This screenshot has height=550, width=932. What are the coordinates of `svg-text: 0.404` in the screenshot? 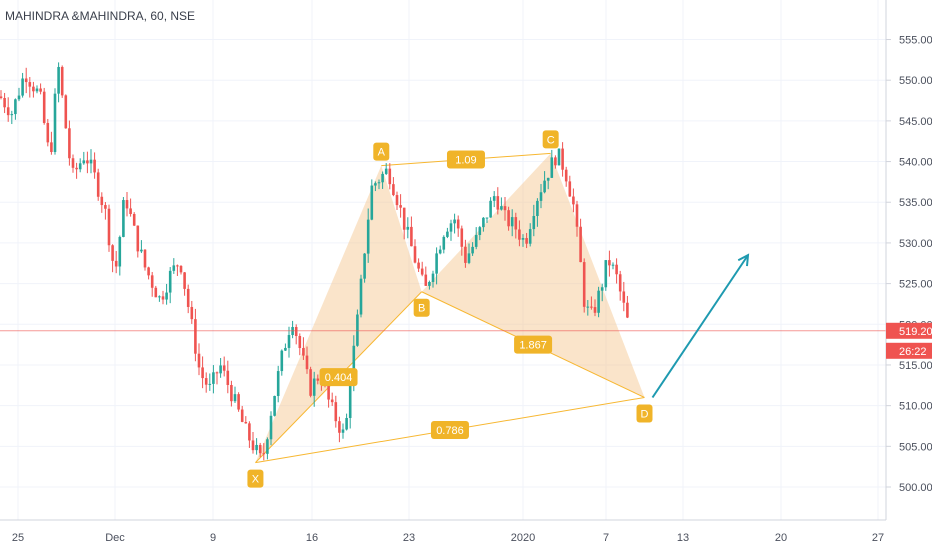 It's located at (339, 378).